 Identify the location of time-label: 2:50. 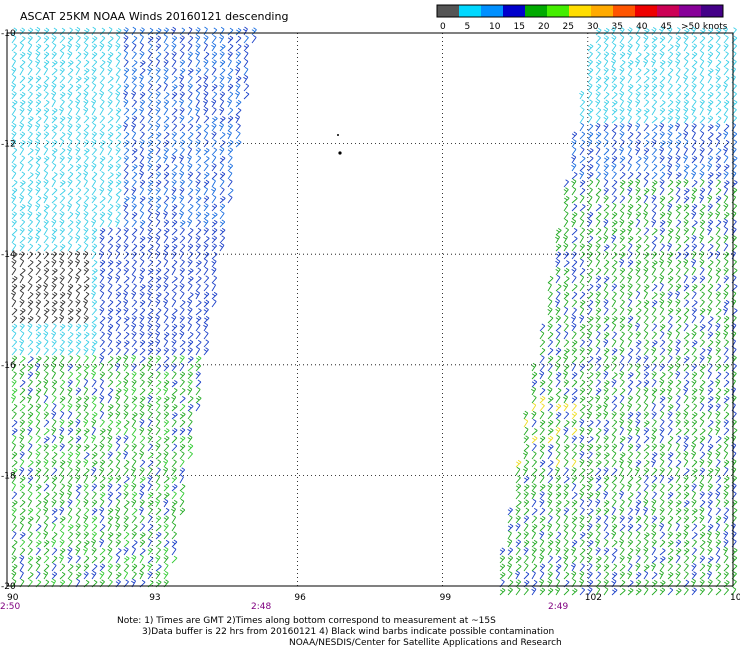
(10, 607).